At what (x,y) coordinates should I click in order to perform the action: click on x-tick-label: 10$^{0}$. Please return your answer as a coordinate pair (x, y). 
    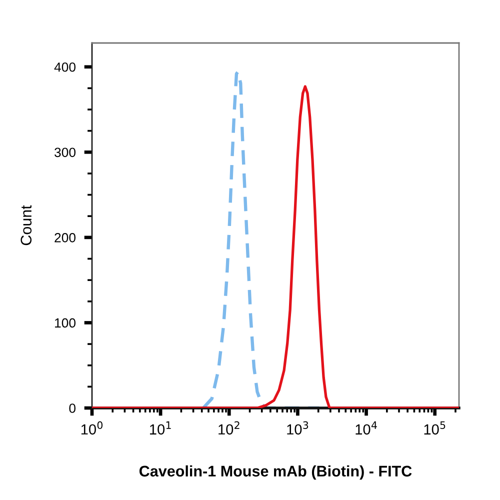
    Looking at the image, I should click on (92, 428).